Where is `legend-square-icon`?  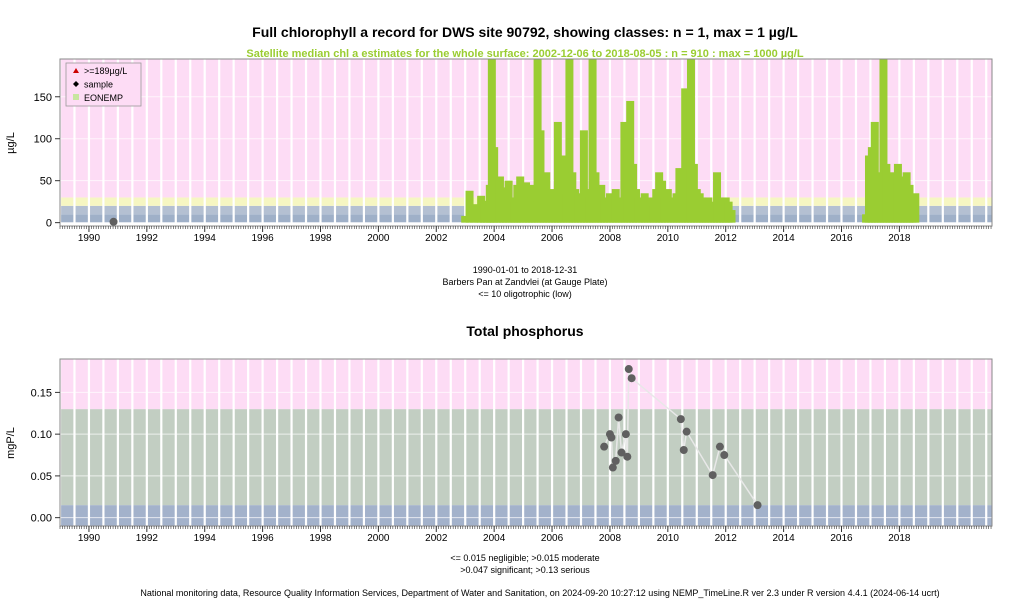
legend-square-icon is located at coordinates (76, 97).